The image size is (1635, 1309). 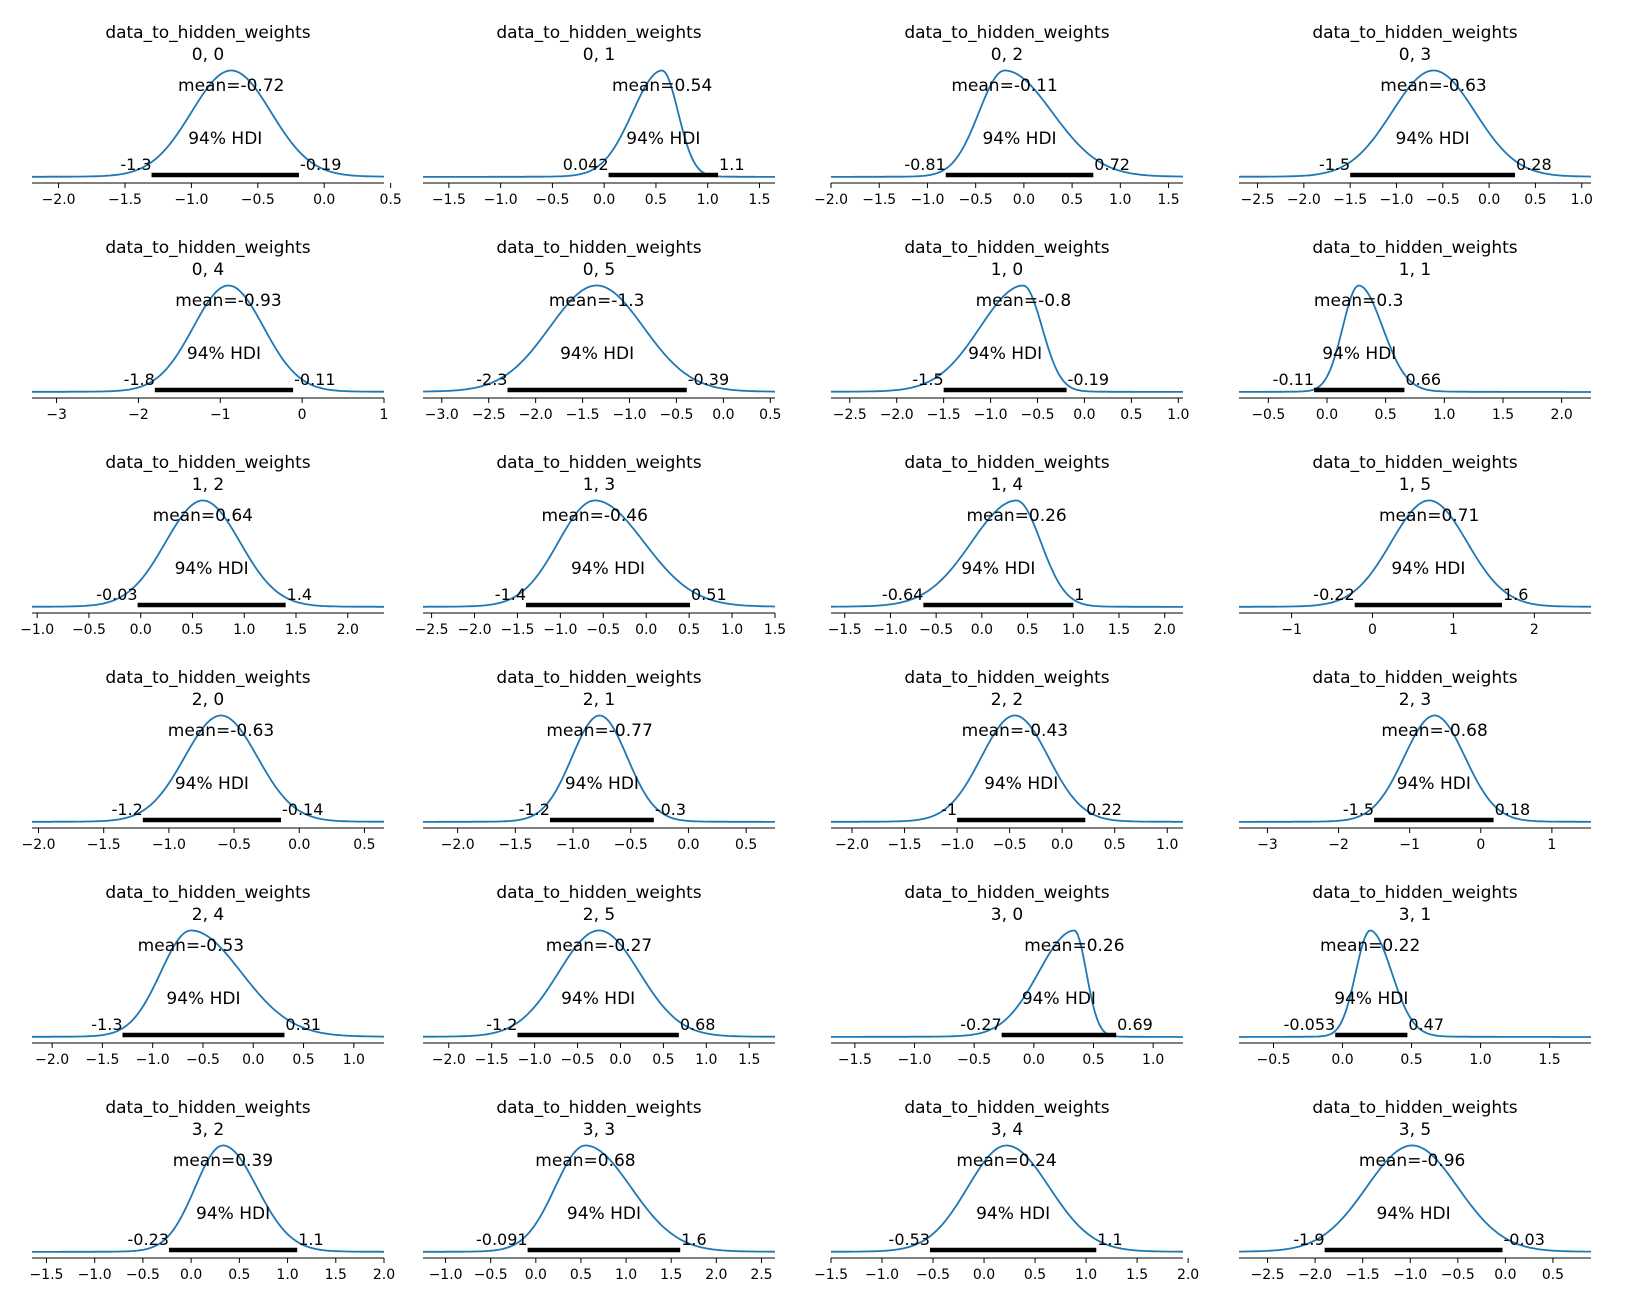 I want to click on hdi-lower-label: -0.64, so click(x=902, y=594).